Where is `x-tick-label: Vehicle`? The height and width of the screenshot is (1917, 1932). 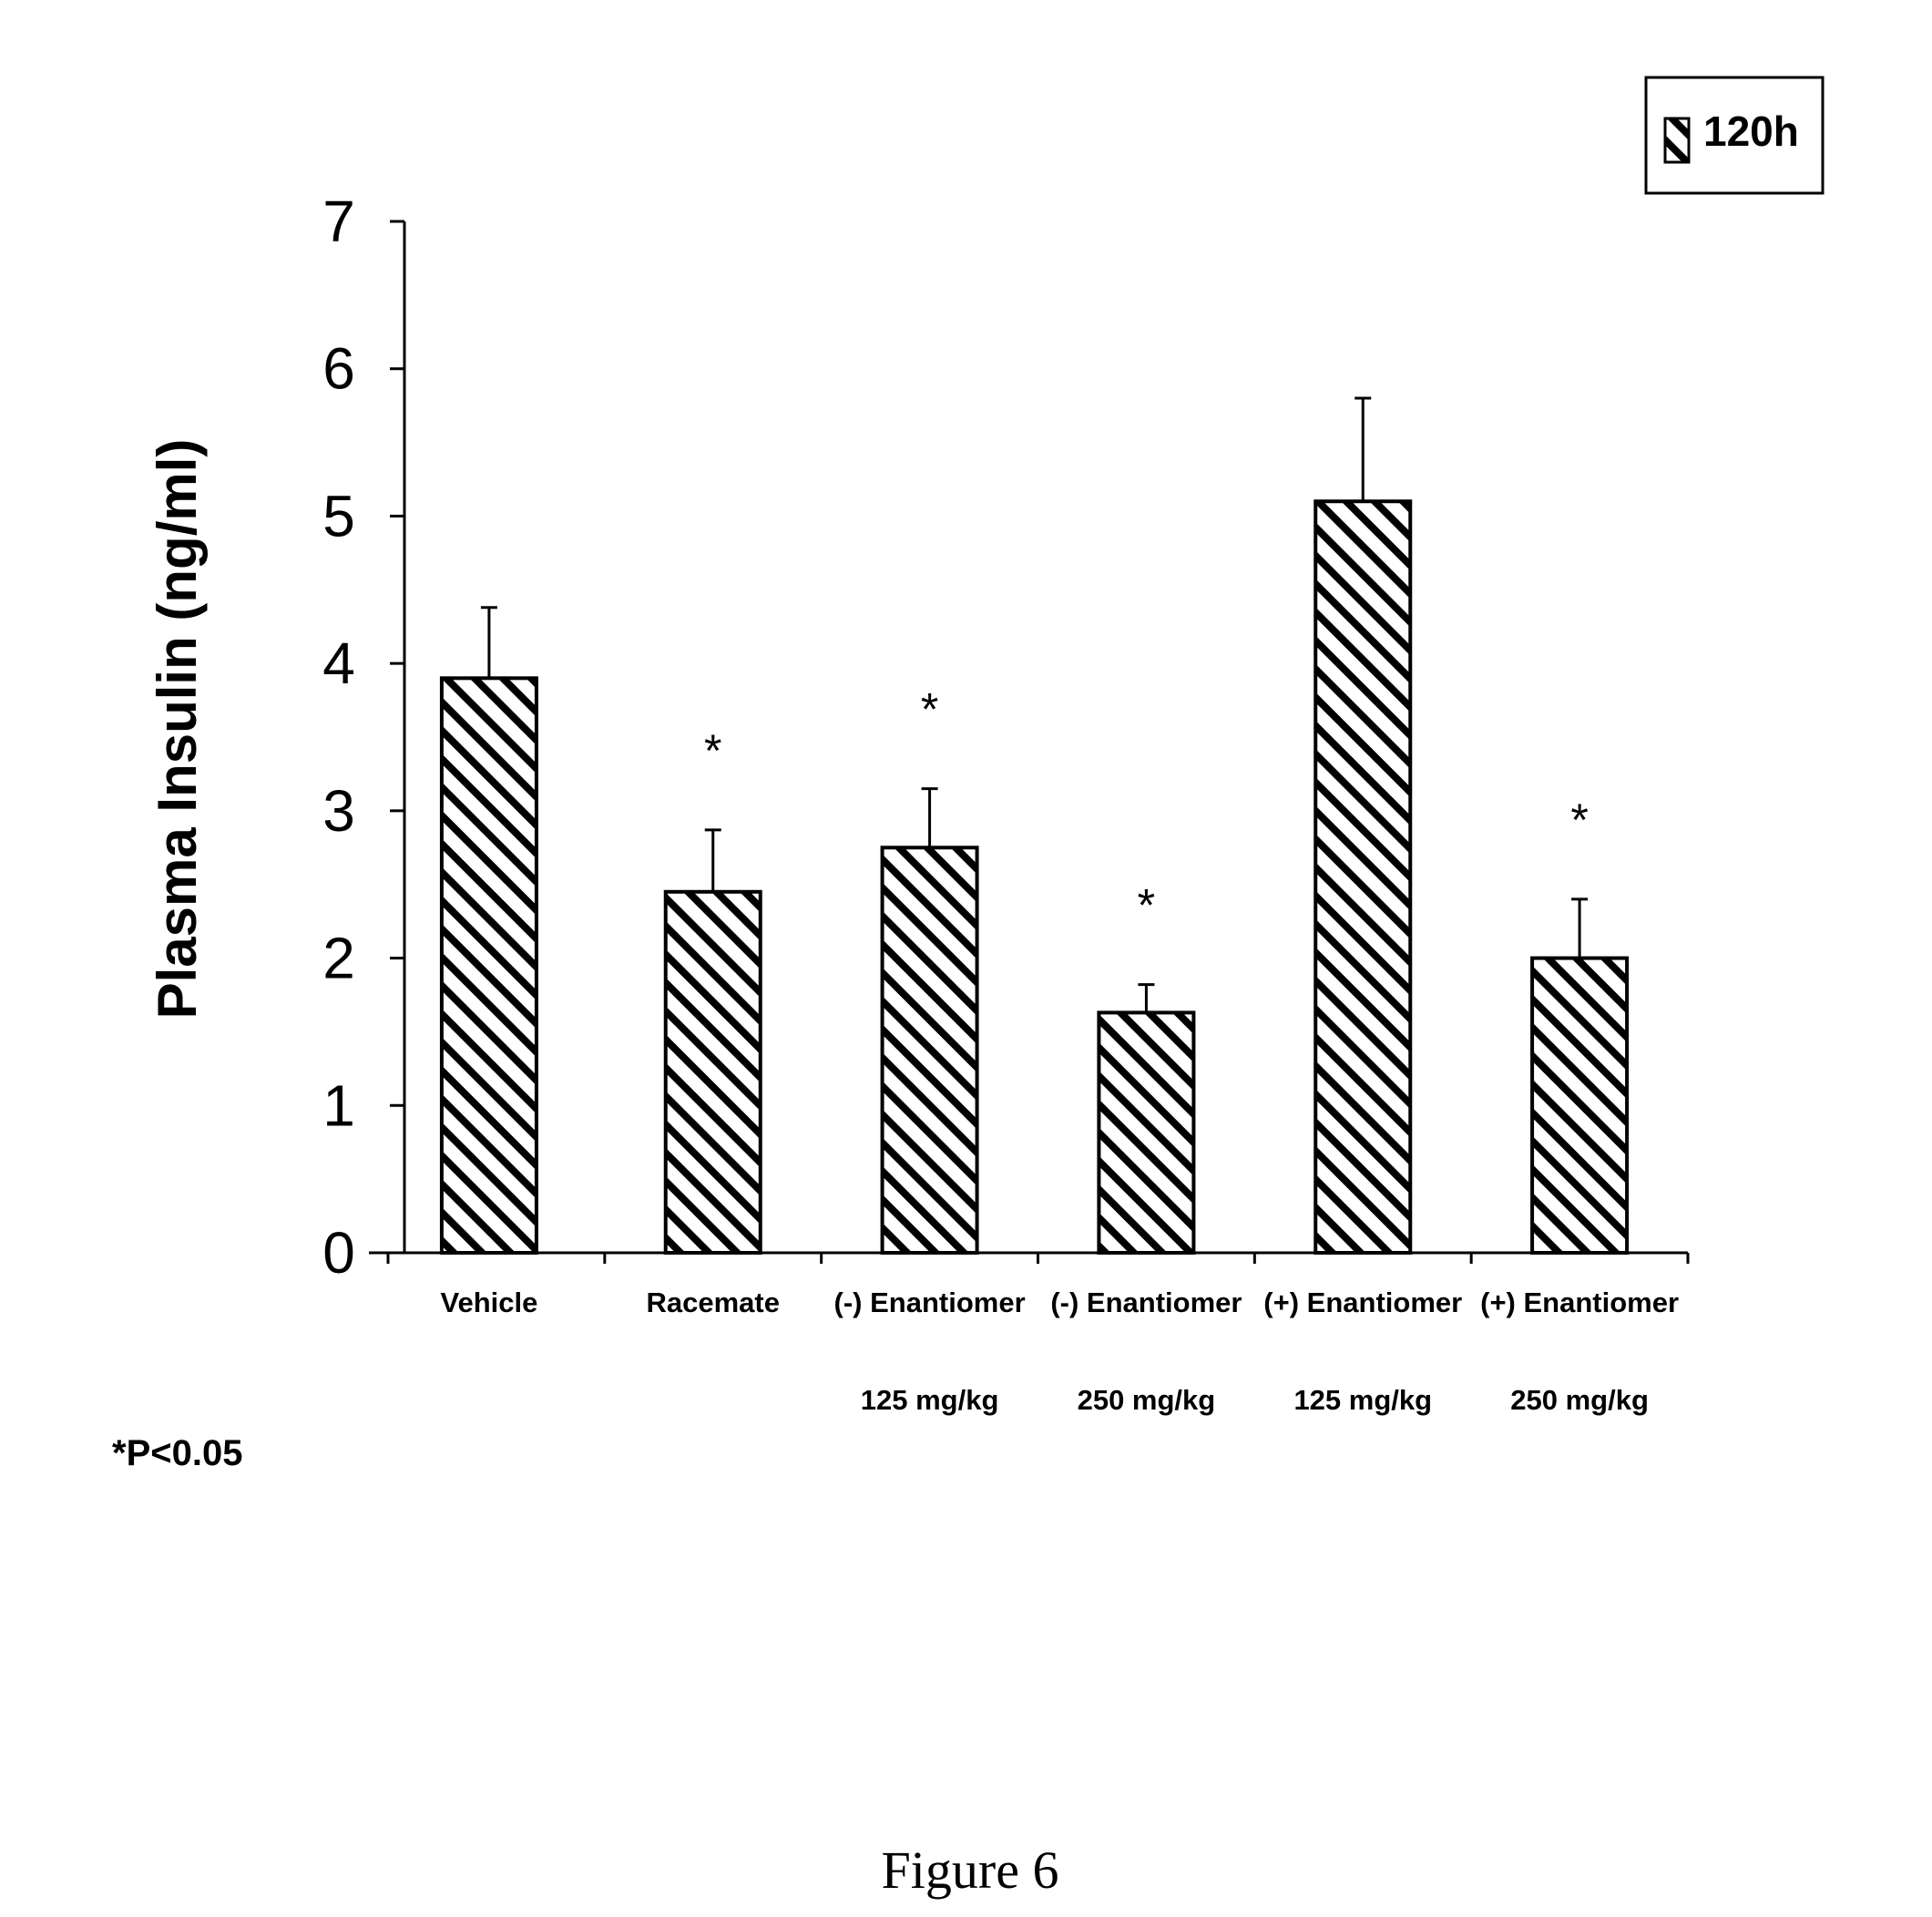 x-tick-label: Vehicle is located at coordinates (488, 1302).